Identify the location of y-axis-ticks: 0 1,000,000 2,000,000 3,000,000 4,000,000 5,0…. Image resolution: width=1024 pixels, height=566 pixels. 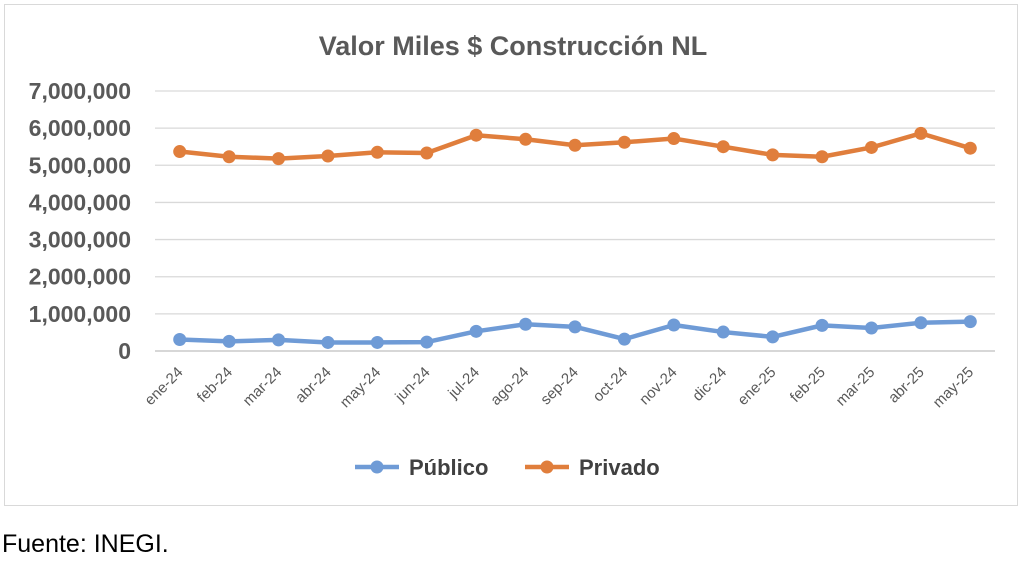
(80, 221).